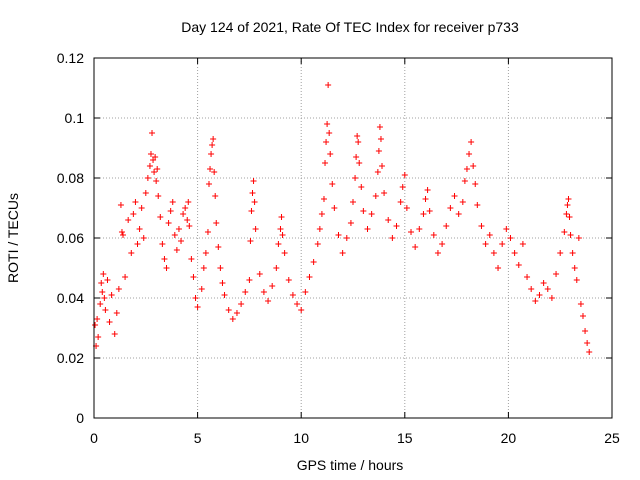  I want to click on x-tick-label: 5, so click(198, 438).